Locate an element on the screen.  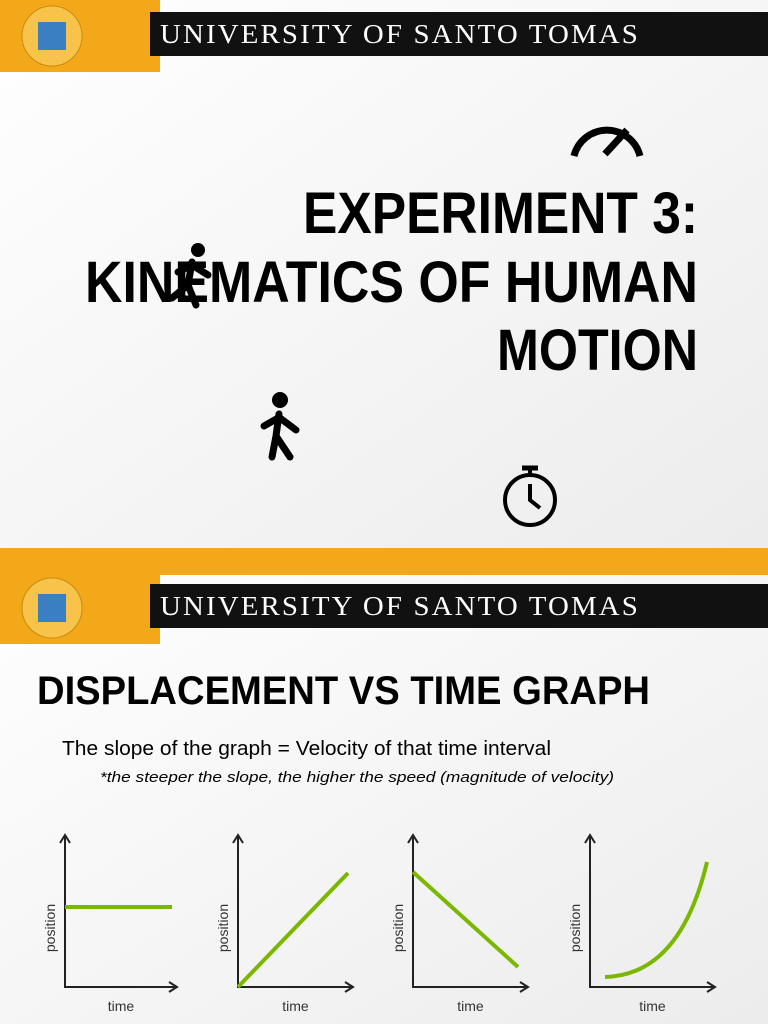
top-stripe is located at coordinates (384, 561).